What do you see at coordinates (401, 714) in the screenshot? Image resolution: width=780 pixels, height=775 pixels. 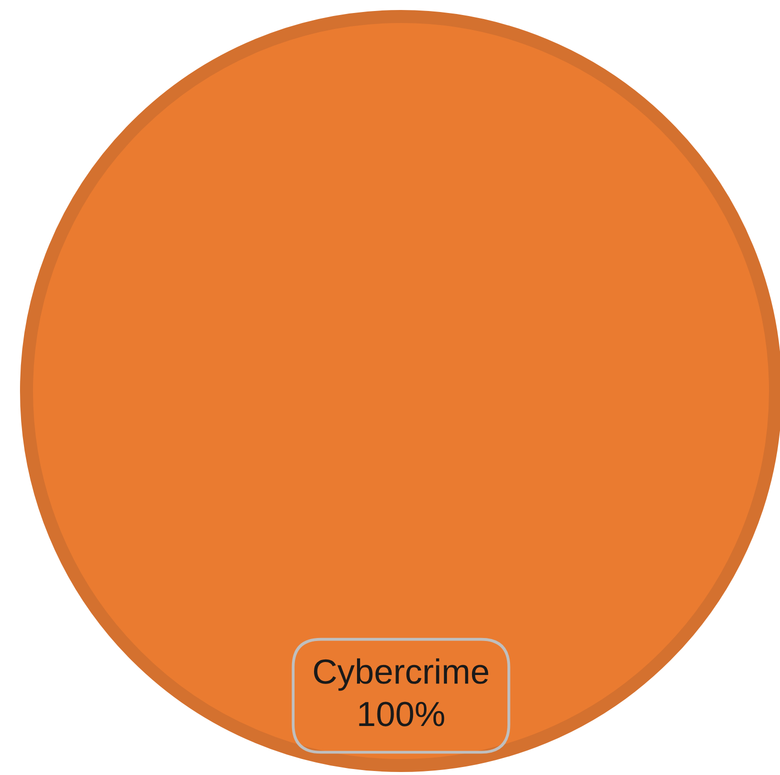 I see `data-label: 100%` at bounding box center [401, 714].